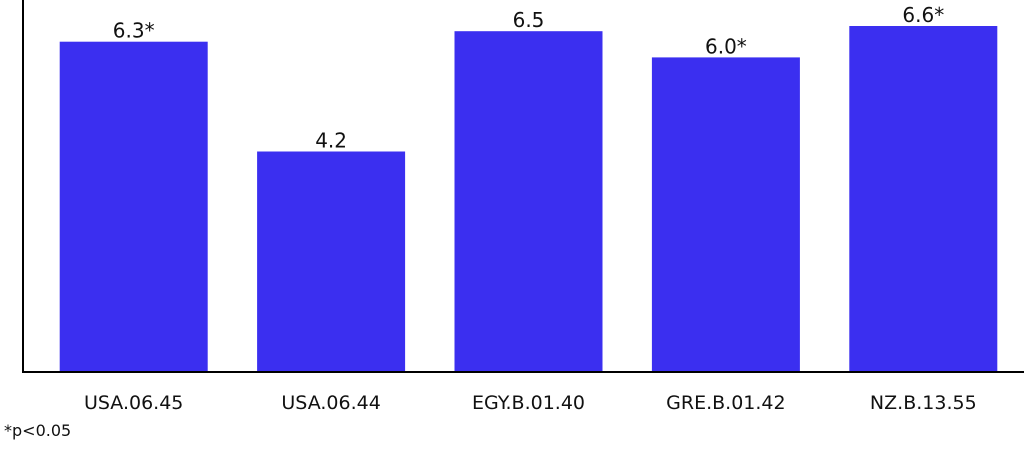 This screenshot has height=454, width=1024. I want to click on x-tick-label-GRE.B.01.42: GRE.B.01.42, so click(725, 403).